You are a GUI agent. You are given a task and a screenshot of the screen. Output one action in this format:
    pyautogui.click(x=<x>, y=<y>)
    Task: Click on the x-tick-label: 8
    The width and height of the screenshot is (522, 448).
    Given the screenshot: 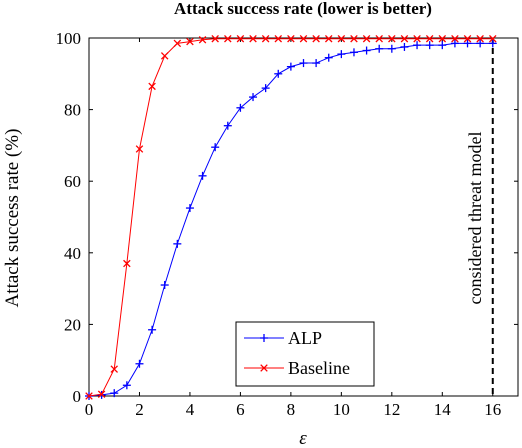 What is the action you would take?
    pyautogui.click(x=291, y=409)
    